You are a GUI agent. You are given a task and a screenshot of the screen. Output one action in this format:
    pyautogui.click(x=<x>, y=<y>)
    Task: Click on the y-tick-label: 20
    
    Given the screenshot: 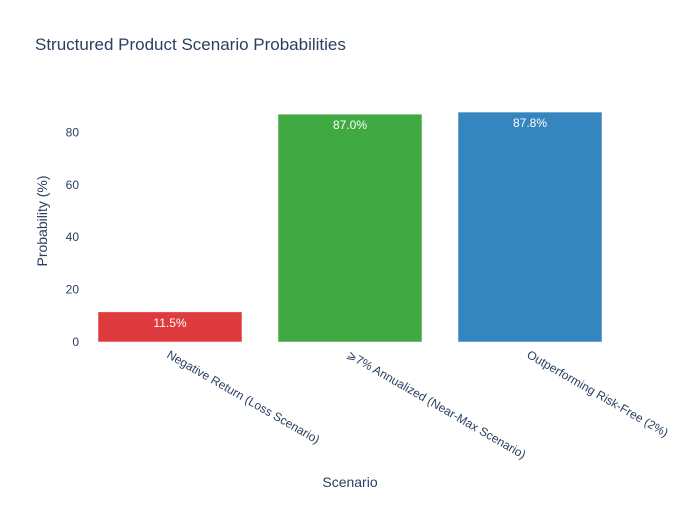 What is the action you would take?
    pyautogui.click(x=73, y=290)
    